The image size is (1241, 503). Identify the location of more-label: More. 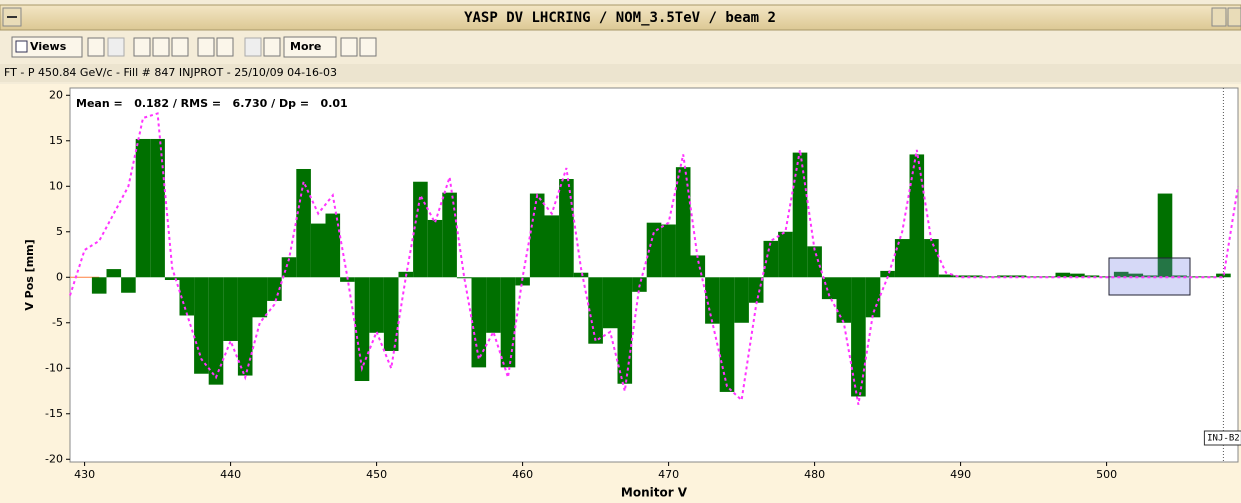
(305, 46).